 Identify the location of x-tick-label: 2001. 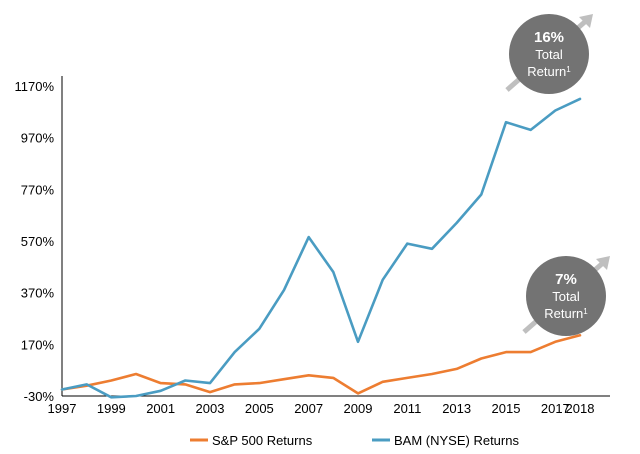
(160, 408).